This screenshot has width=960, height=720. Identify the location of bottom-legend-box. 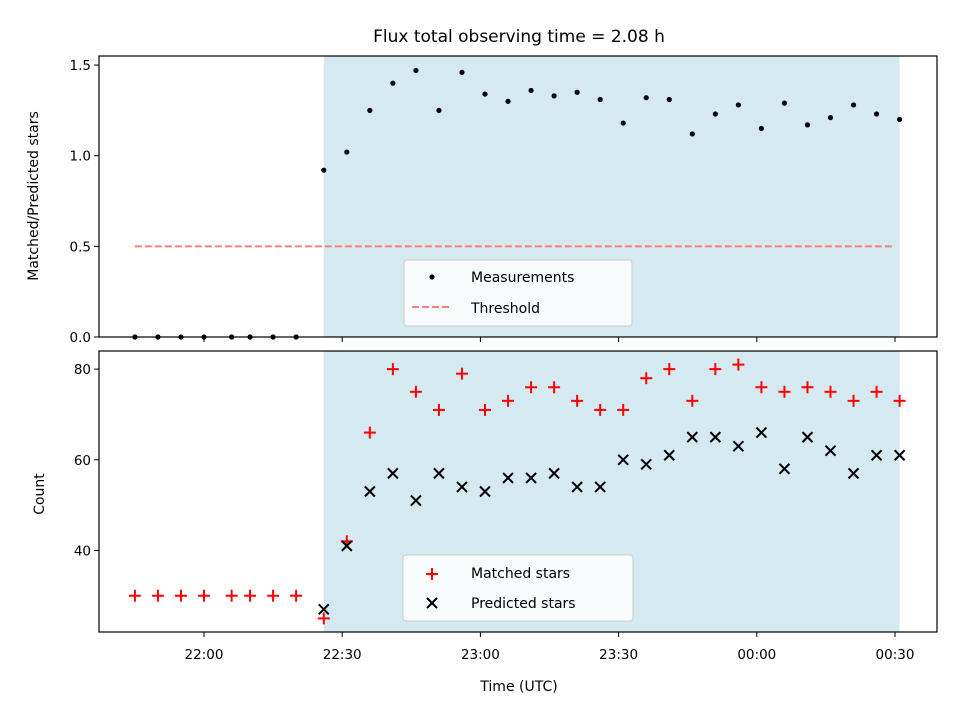
(518, 588).